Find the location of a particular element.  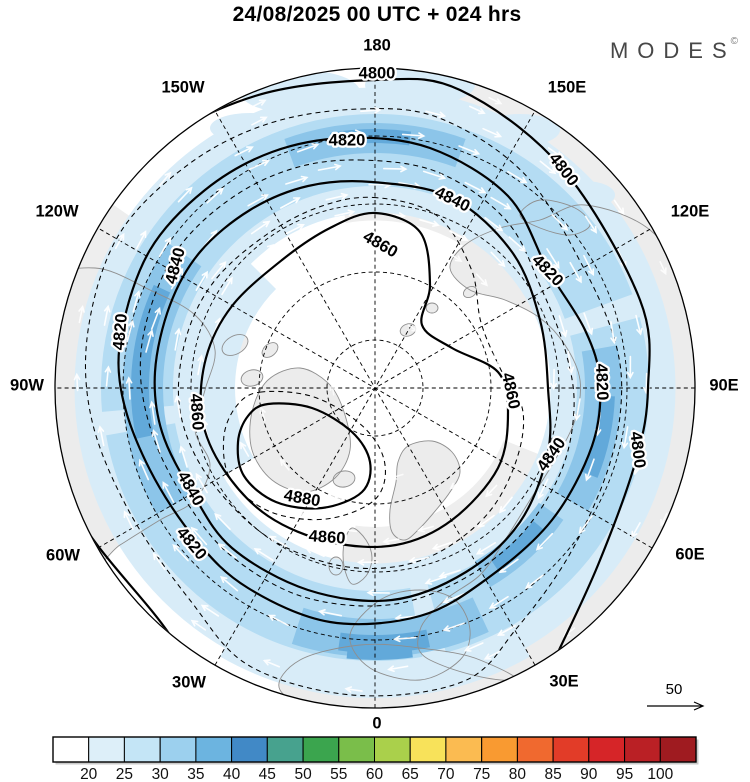

longitude-label: 30E is located at coordinates (563, 681).